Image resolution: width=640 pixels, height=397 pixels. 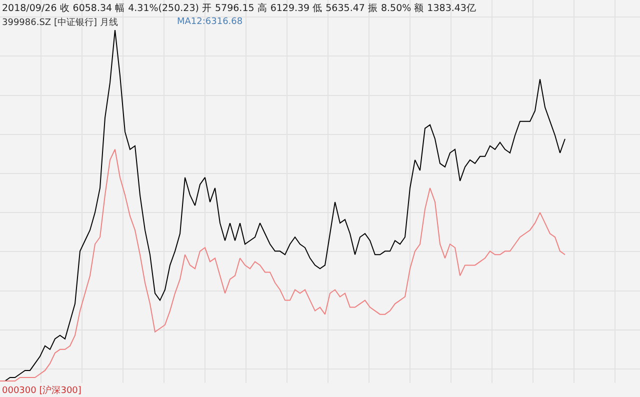 What do you see at coordinates (210, 22) in the screenshot?
I see `text: MA12:6316.68` at bounding box center [210, 22].